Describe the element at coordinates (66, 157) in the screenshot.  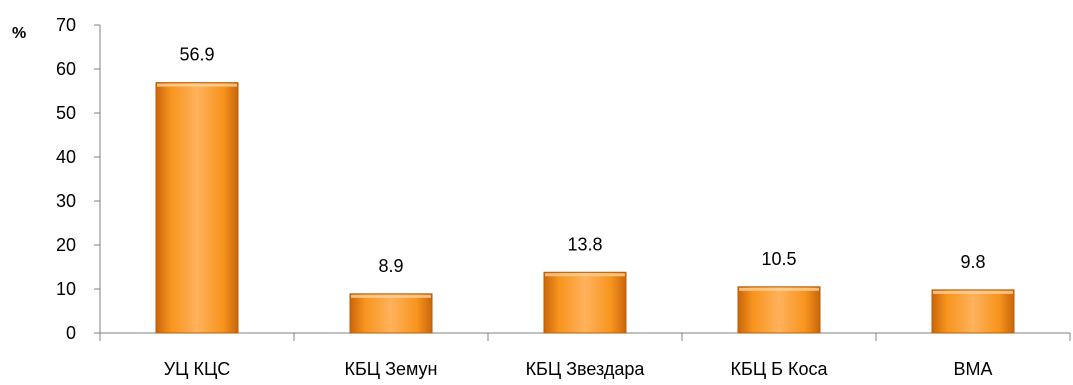
I see `y-tick-label: 40` at that location.